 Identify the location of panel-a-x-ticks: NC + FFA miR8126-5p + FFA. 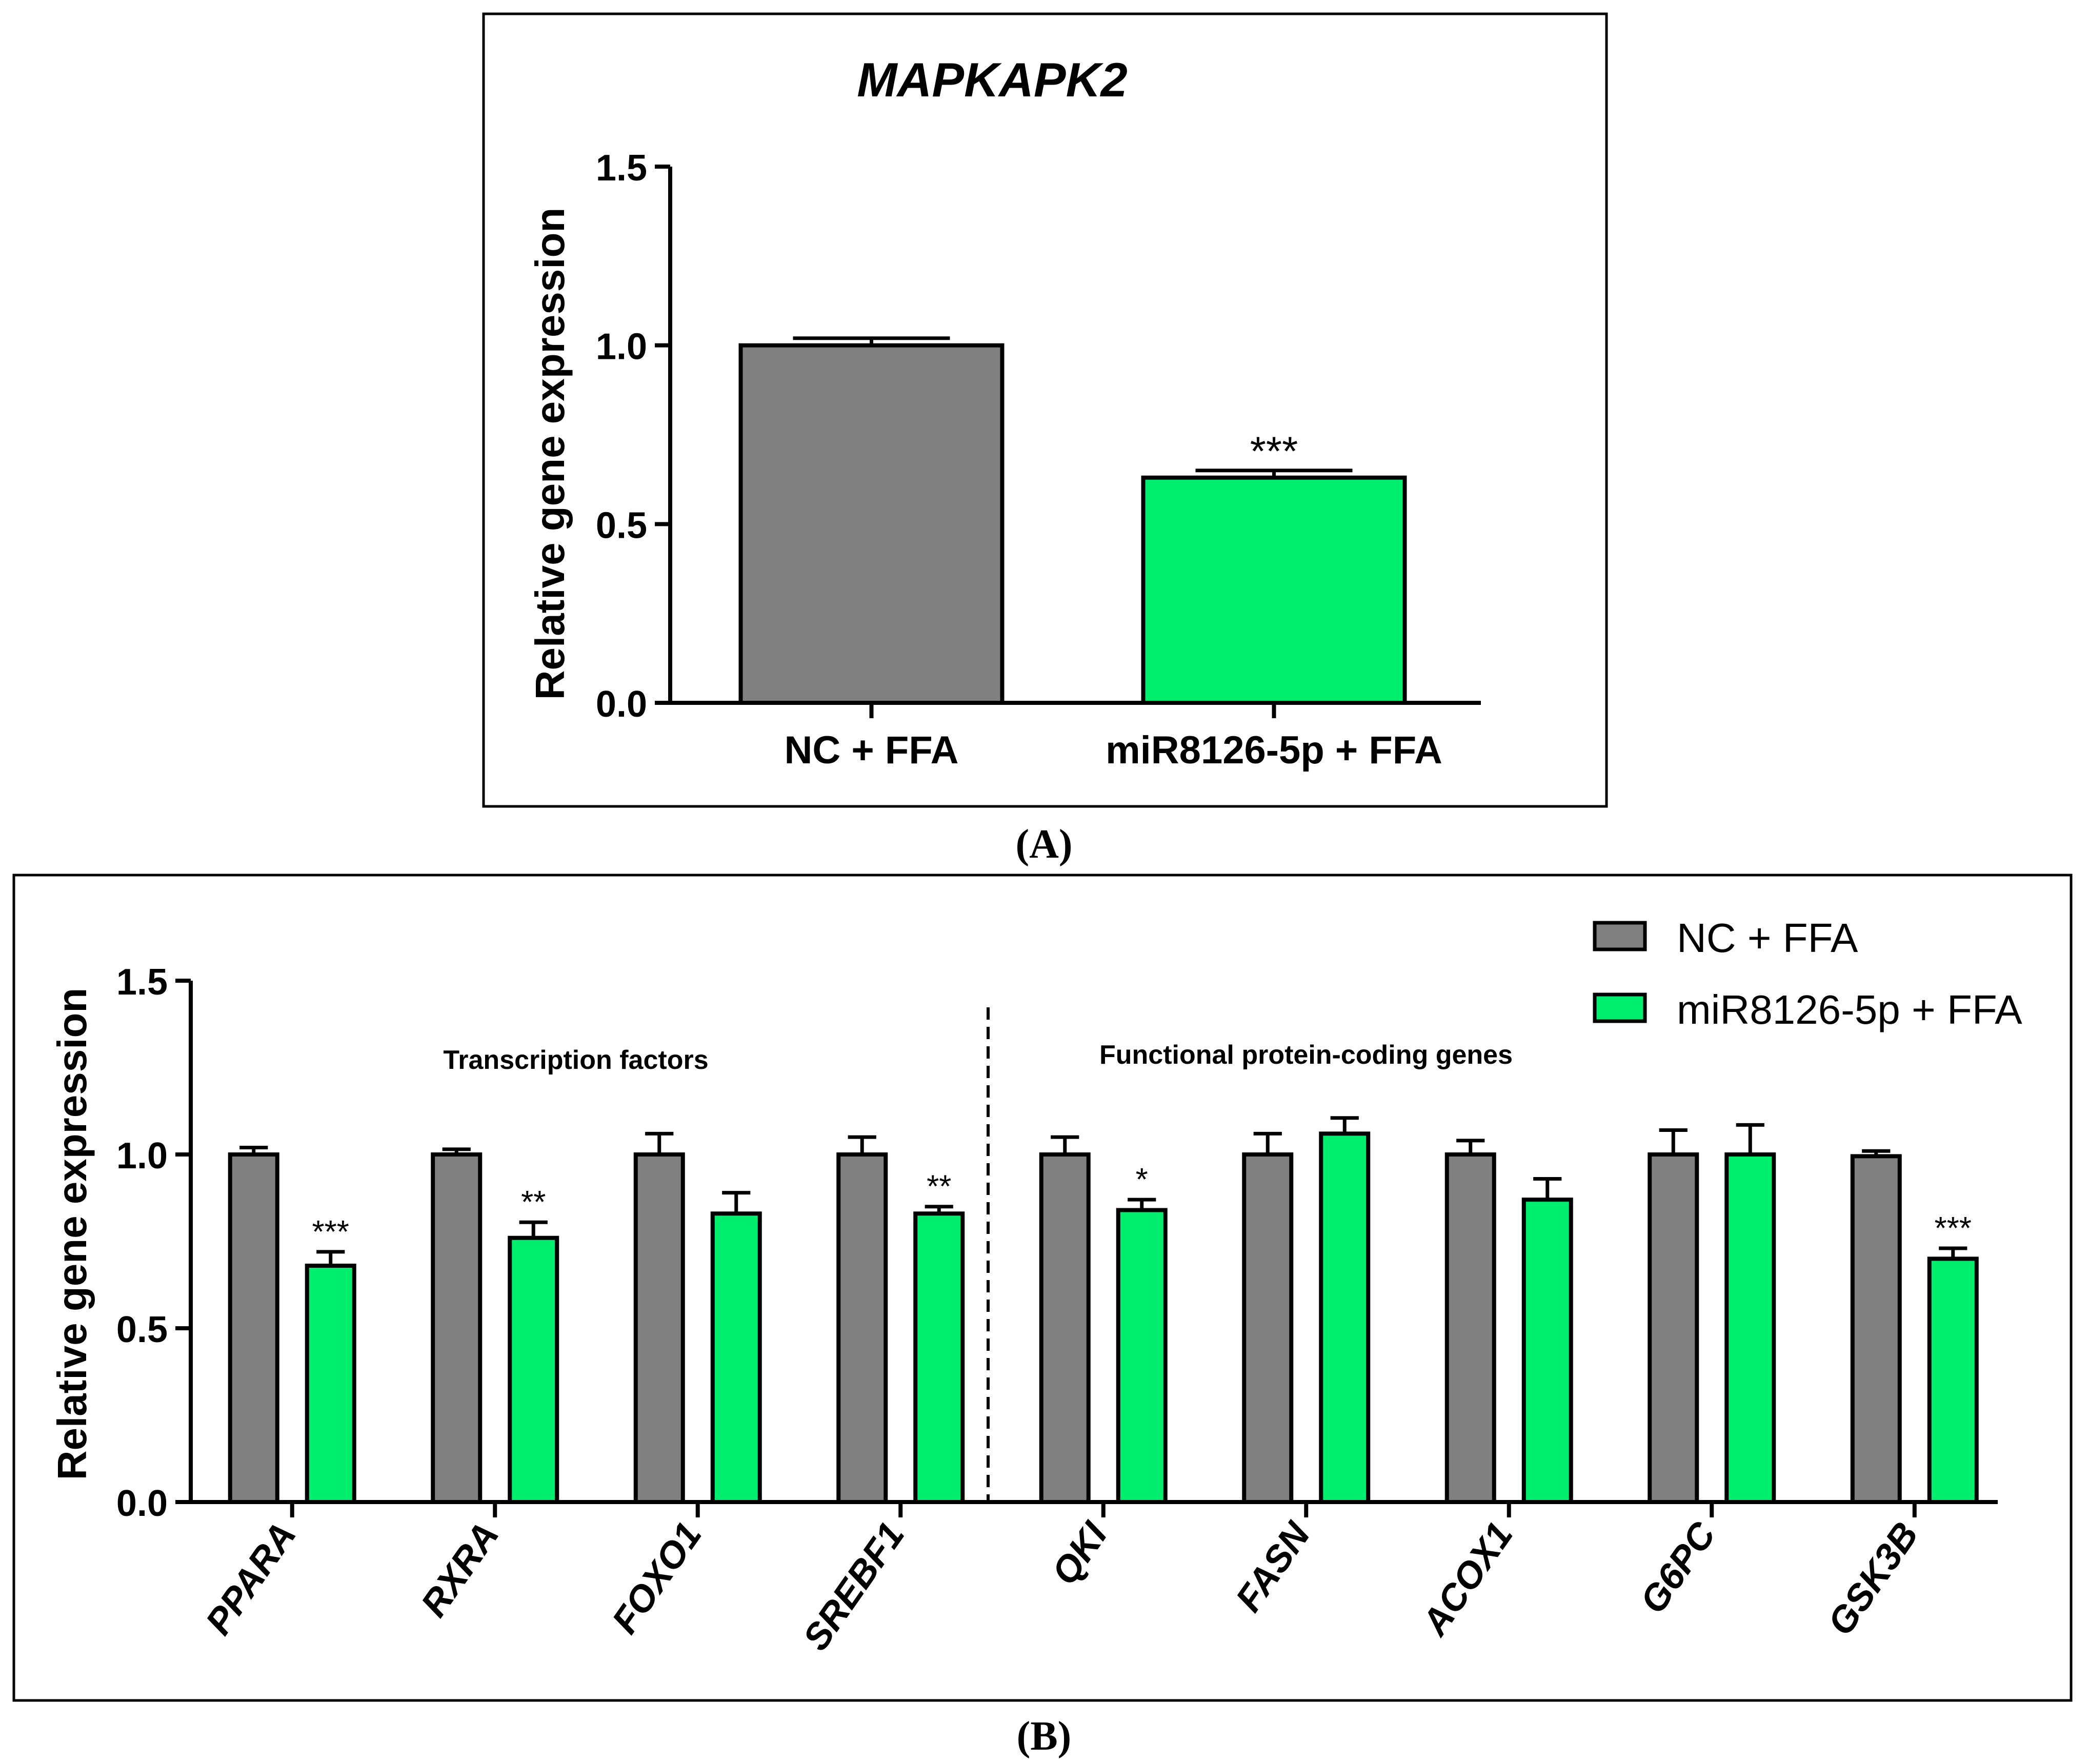
(1113, 737).